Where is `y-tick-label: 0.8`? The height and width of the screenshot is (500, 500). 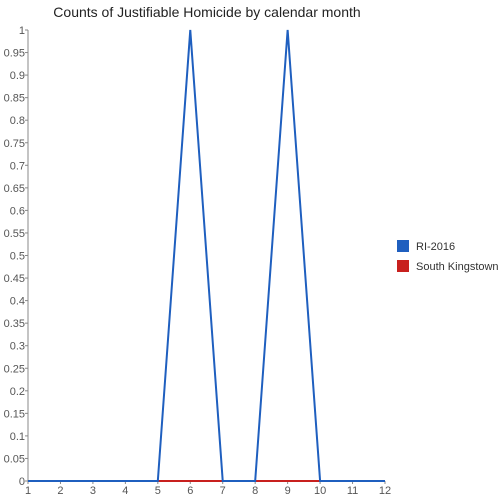
y-tick-label: 0.8 is located at coordinates (17, 121).